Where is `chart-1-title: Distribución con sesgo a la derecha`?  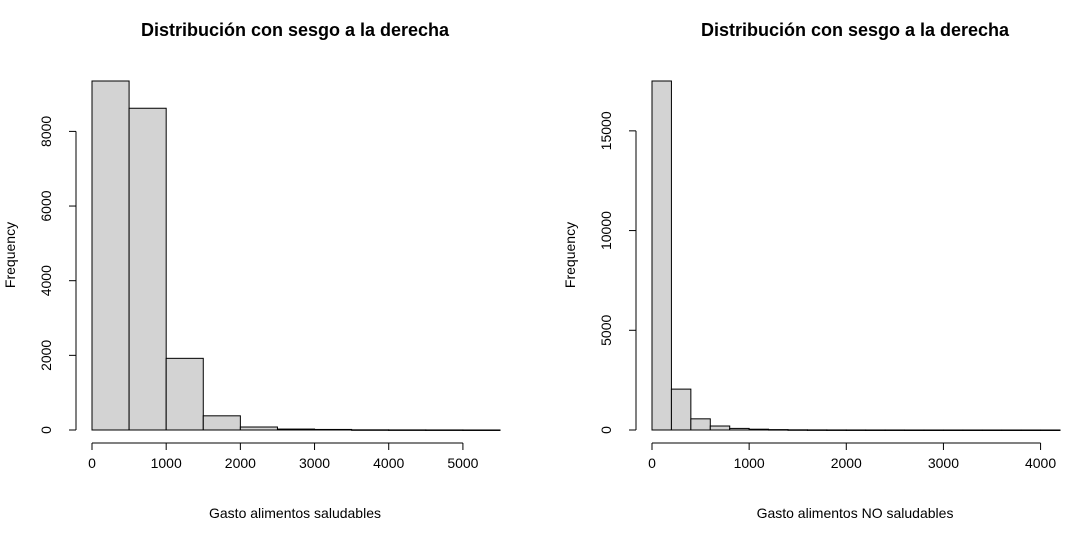
chart-1-title: Distribución con sesgo a la derecha is located at coordinates (295, 30).